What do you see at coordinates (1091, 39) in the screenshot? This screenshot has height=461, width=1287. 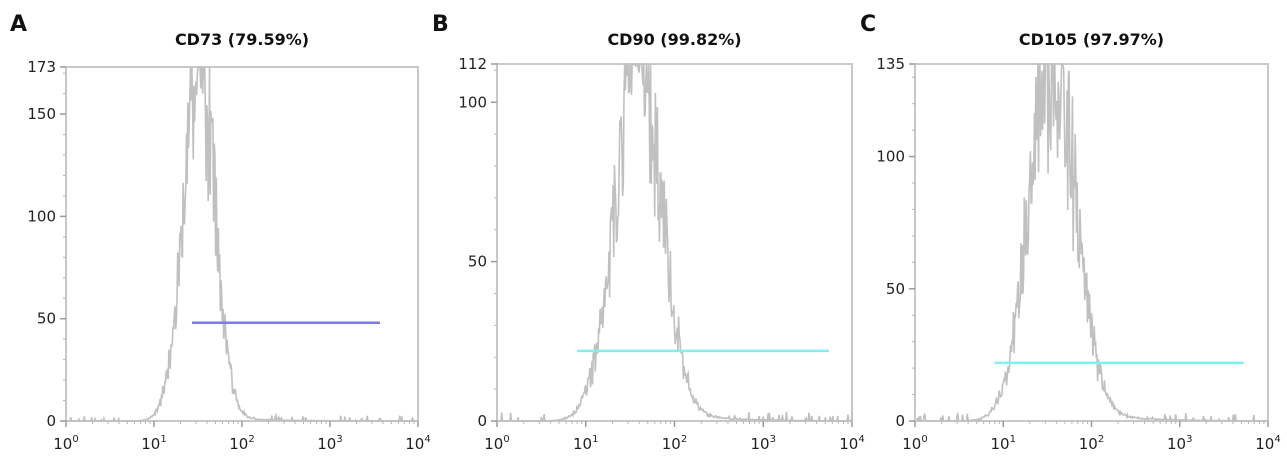 I see `panel-title: CD105 (97.97%)` at bounding box center [1091, 39].